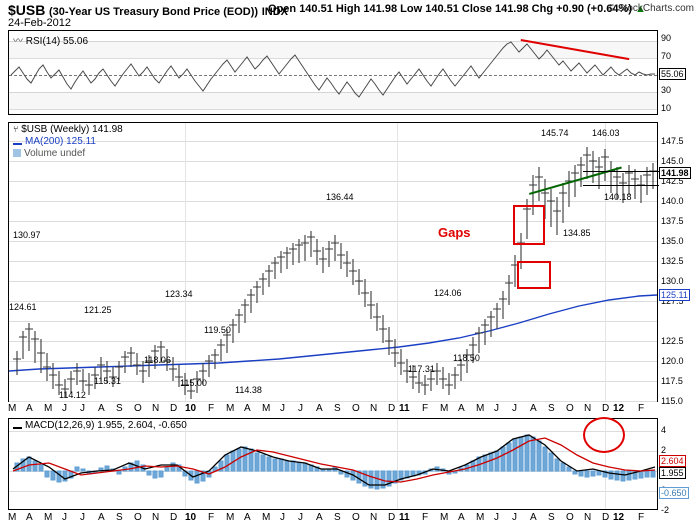 The image size is (700, 530). What do you see at coordinates (672, 181) in the screenshot?
I see `price-ytick-142-5: 142.5` at bounding box center [672, 181].